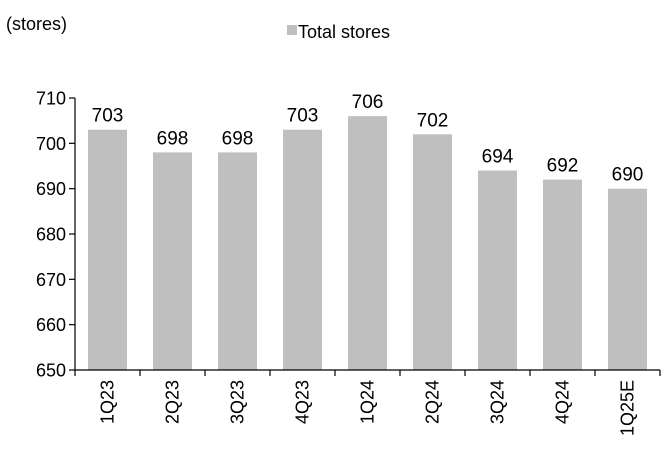 Image resolution: width=670 pixels, height=449 pixels. I want to click on bar-value-label: 702, so click(433, 120).